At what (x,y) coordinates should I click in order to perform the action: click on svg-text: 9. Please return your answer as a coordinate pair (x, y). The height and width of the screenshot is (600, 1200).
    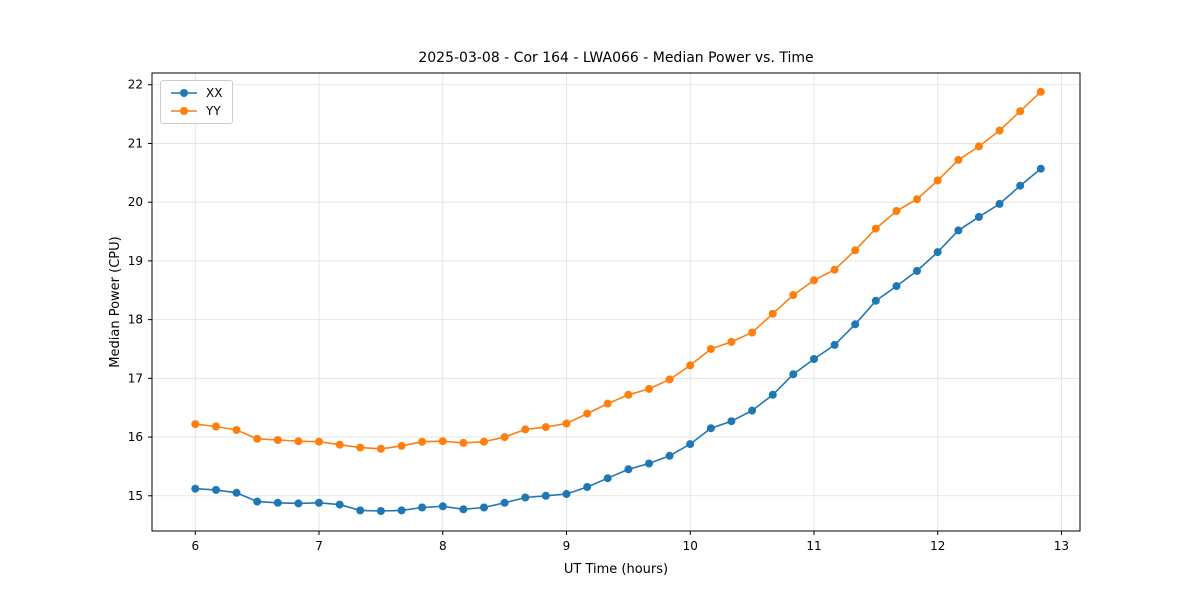
    Looking at the image, I should click on (567, 546).